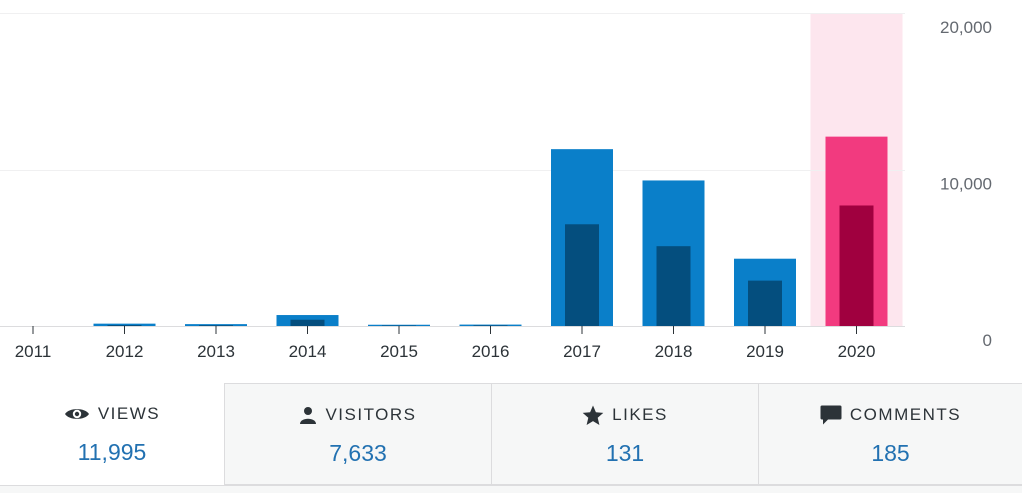 The width and height of the screenshot is (1022, 493). I want to click on views-bar-2013, so click(216, 325).